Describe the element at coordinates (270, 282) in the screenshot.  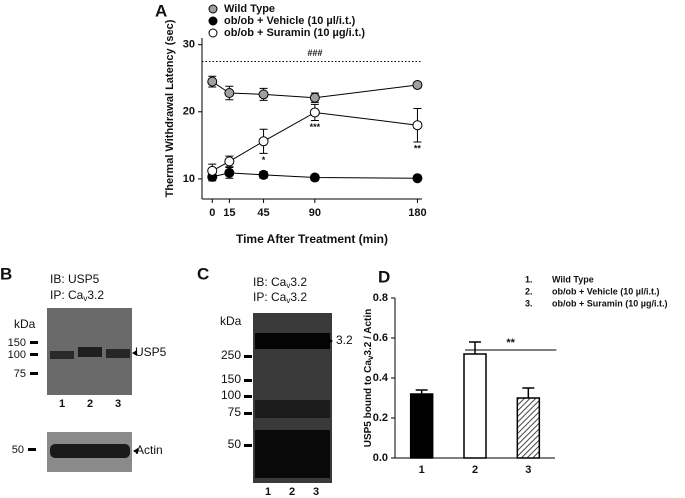
I see `blot-label-part: IB: Ca` at that location.